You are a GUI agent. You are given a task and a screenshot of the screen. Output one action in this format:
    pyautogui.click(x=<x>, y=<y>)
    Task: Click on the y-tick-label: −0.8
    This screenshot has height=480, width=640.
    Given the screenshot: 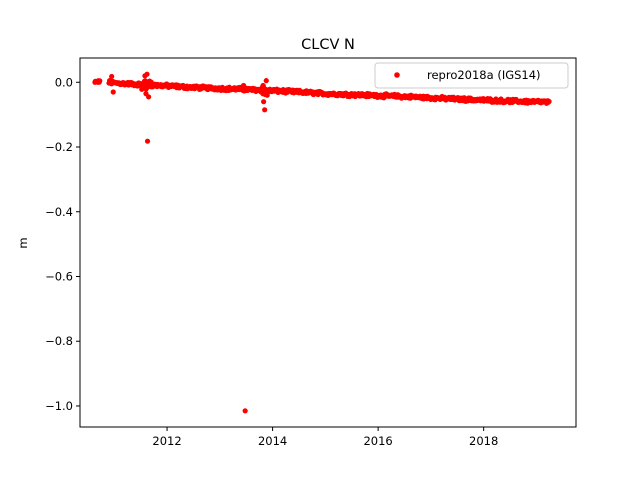 What is the action you would take?
    pyautogui.click(x=59, y=341)
    